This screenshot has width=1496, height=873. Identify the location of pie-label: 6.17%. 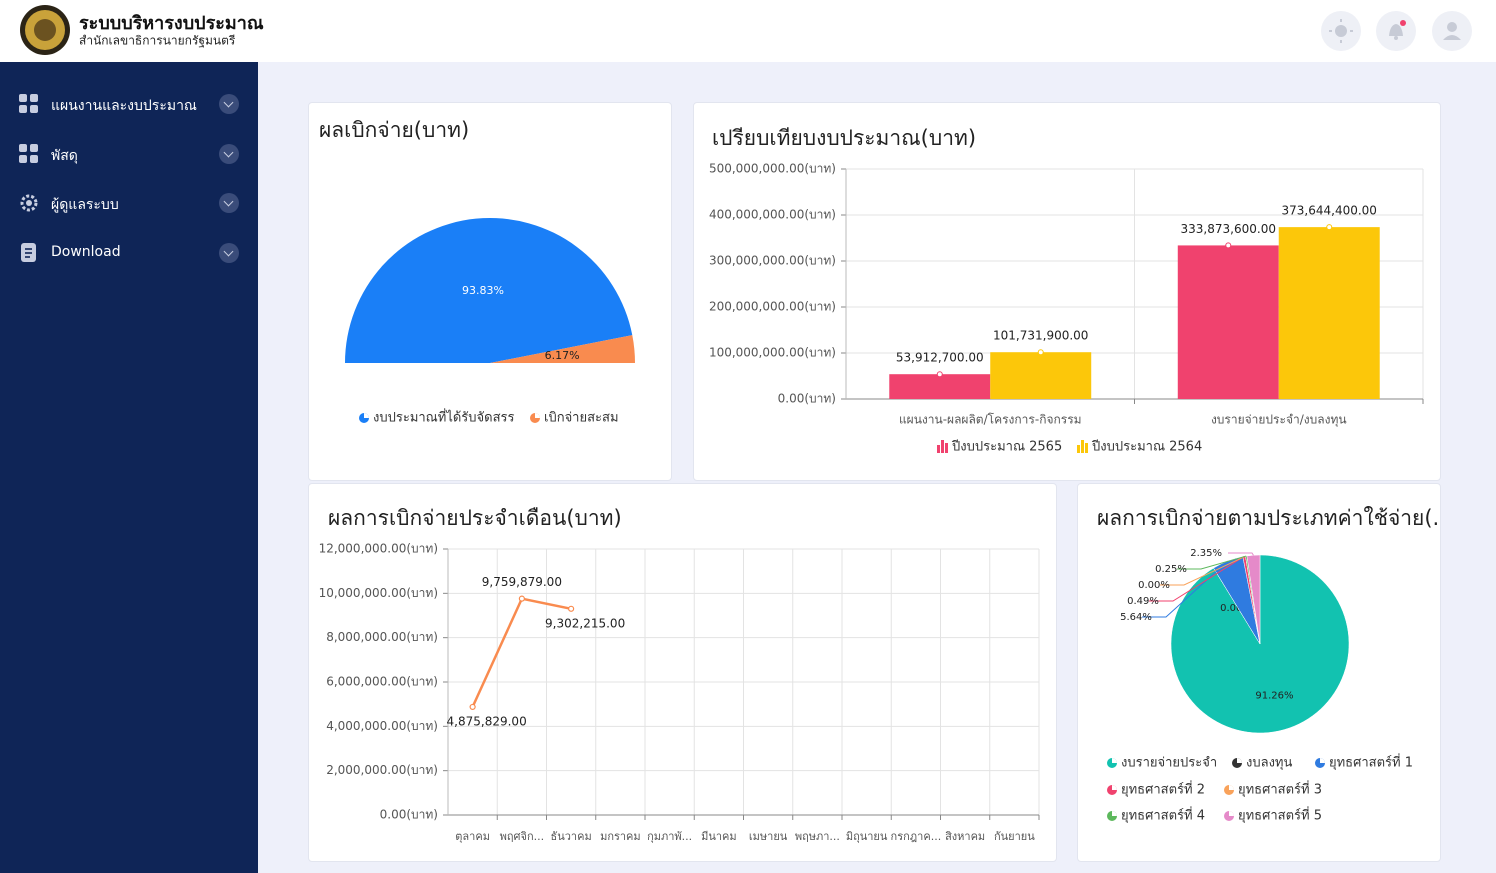
(562, 355).